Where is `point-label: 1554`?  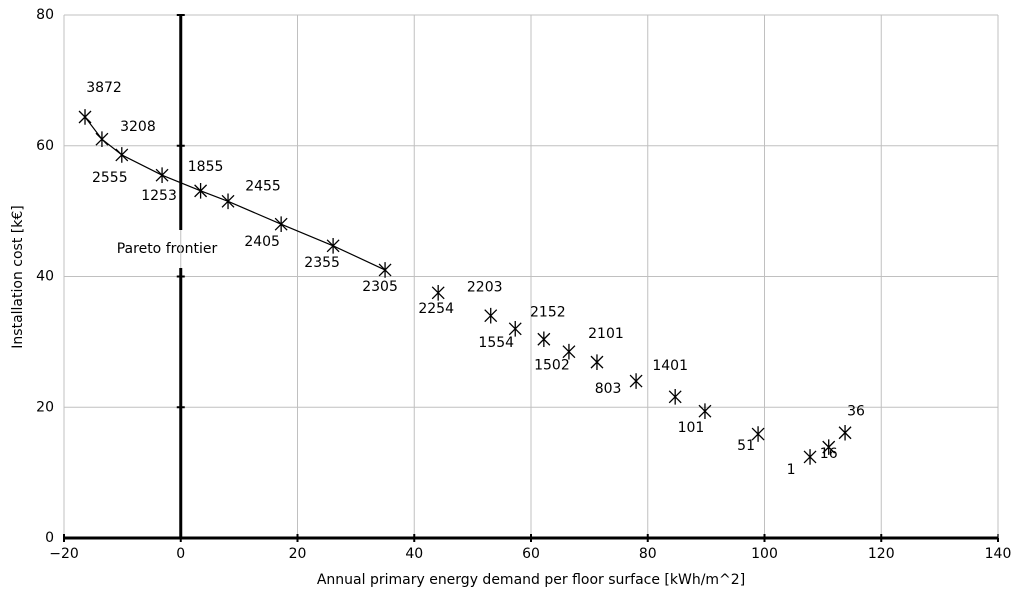
point-label: 1554 is located at coordinates (496, 343).